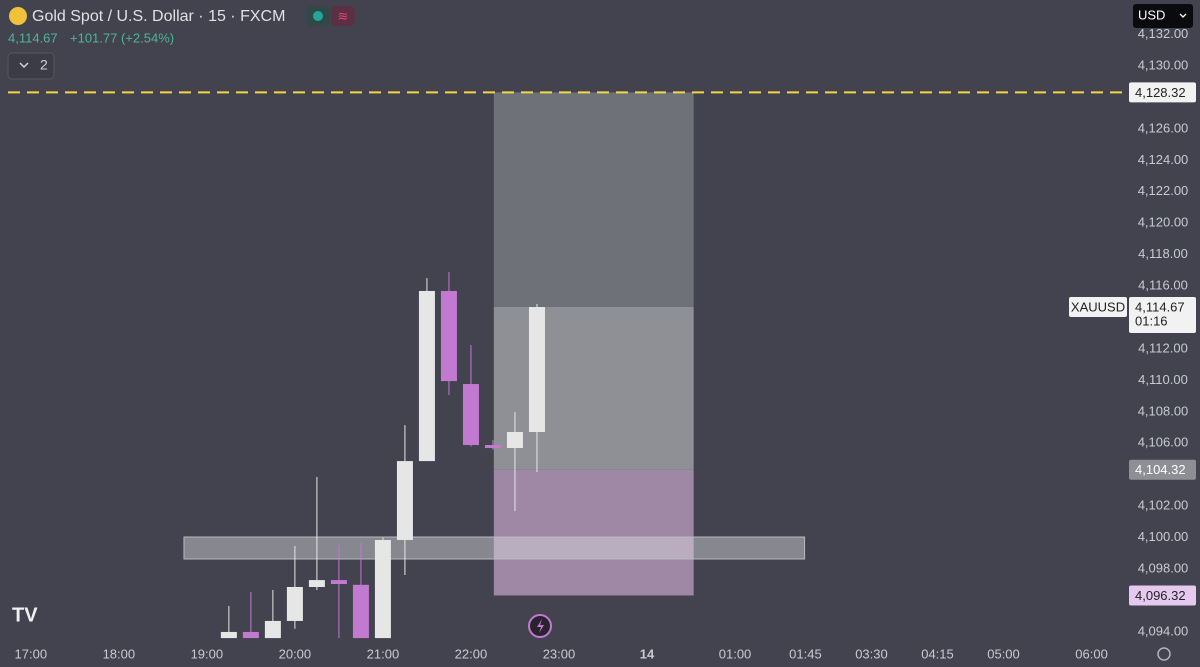  What do you see at coordinates (44, 65) in the screenshot?
I see `indicator-count: 2` at bounding box center [44, 65].